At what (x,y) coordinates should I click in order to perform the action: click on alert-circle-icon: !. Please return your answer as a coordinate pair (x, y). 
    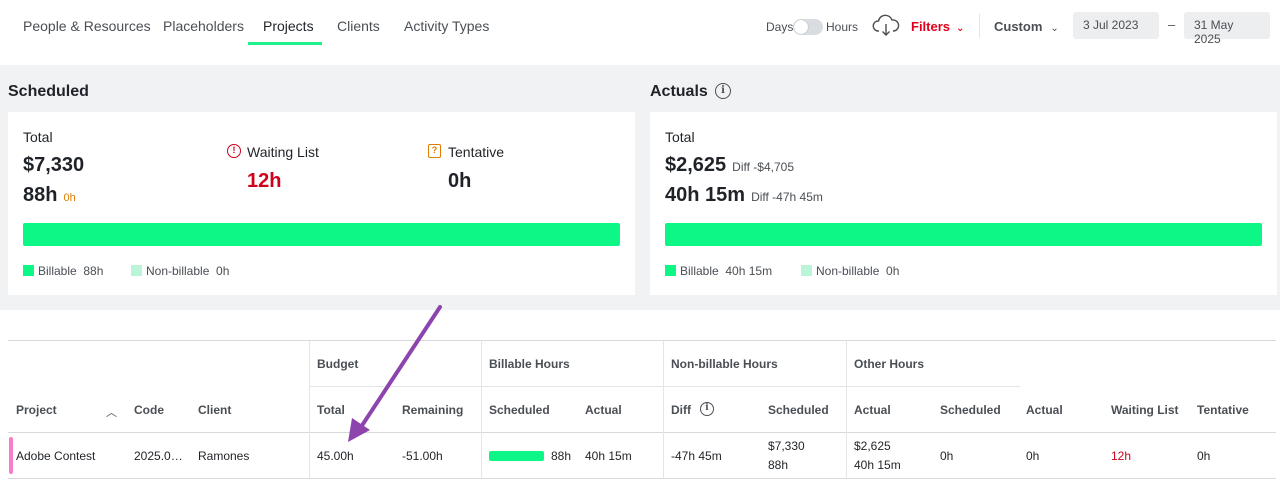
    Looking at the image, I should click on (234, 151).